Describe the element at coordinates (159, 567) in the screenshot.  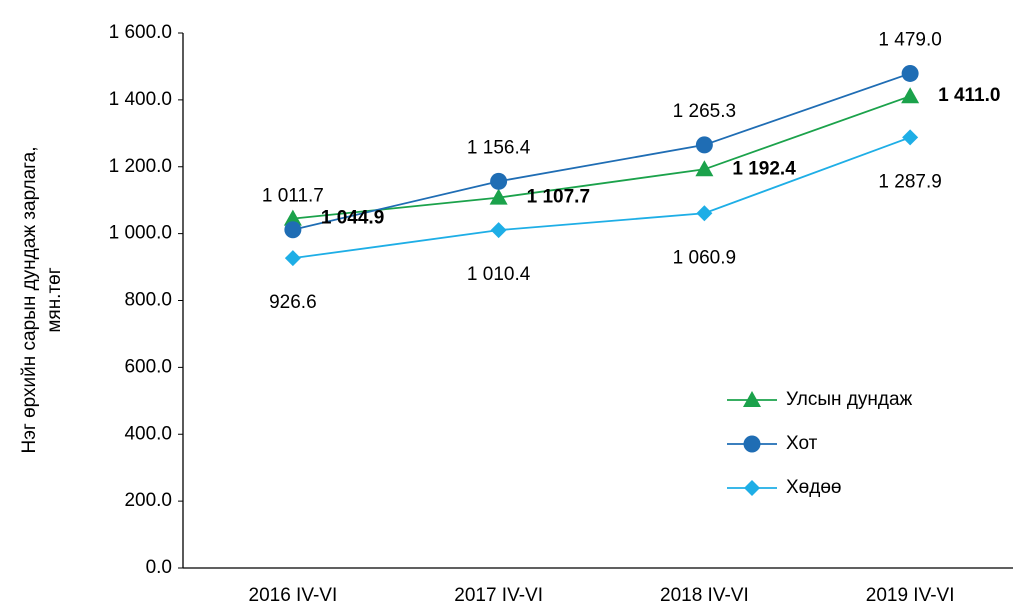
I see `y-tick-label: 0.0` at that location.